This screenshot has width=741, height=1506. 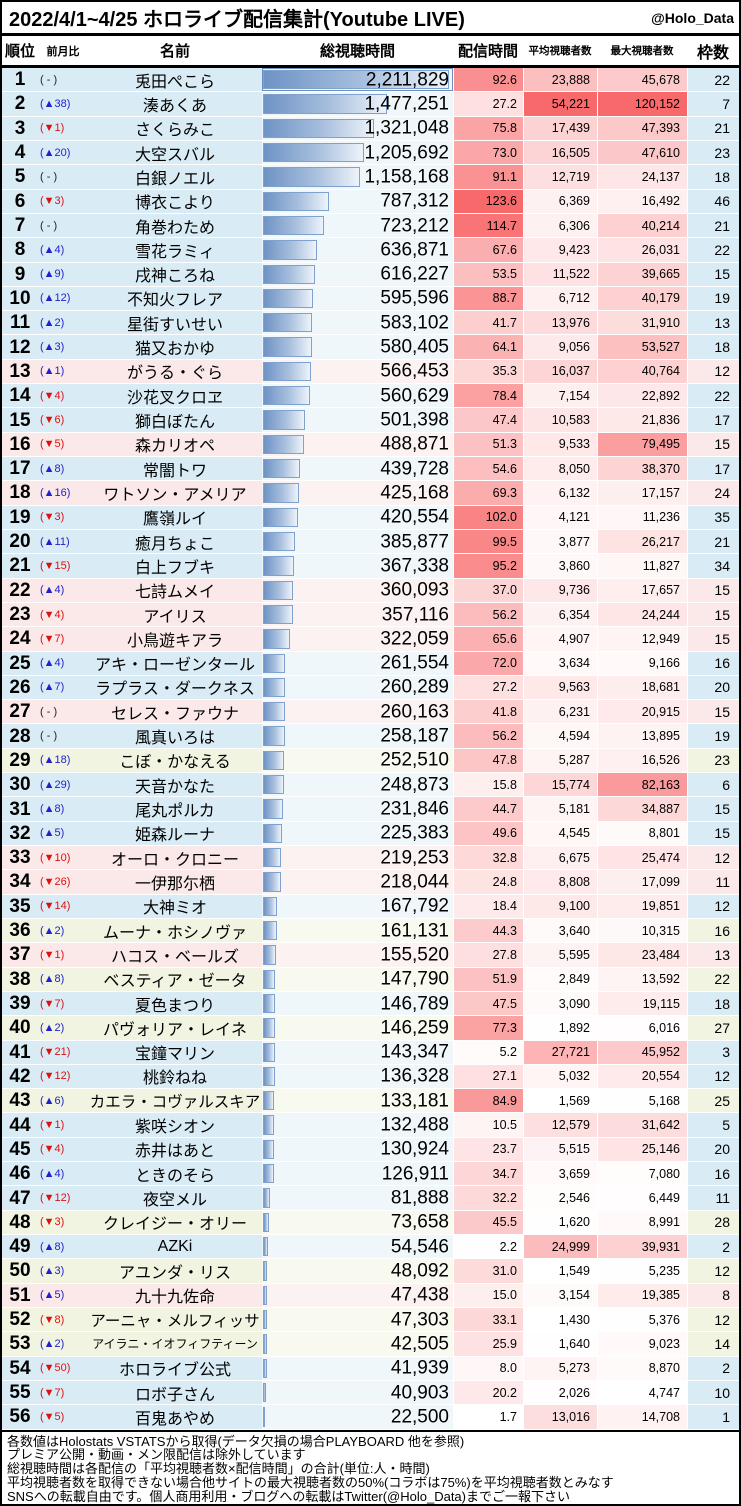 I want to click on table-row: 51 (▲5) 九十九佐命 47,438 15.0 3,154 19,385 8, so click(x=370, y=1295).